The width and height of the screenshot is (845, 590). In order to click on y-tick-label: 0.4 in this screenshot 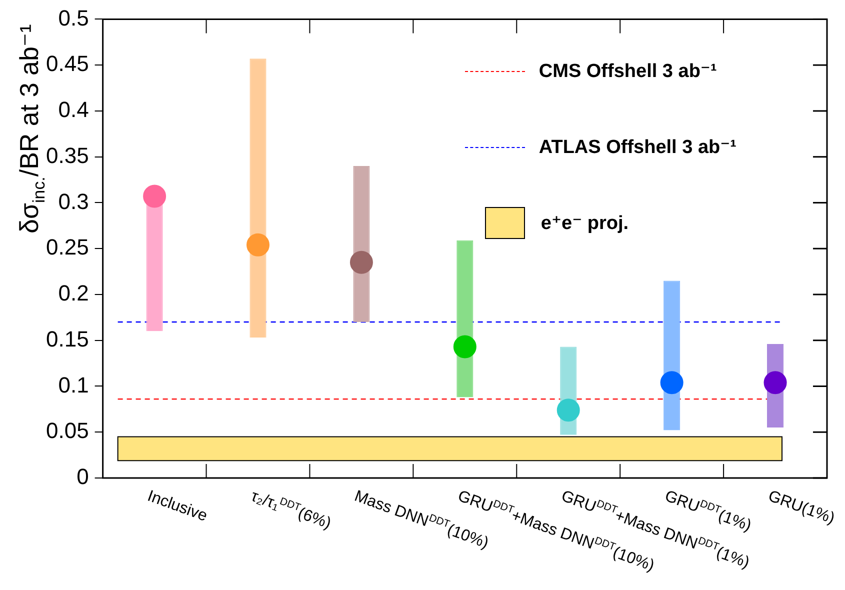, I will do `click(73, 109)`.